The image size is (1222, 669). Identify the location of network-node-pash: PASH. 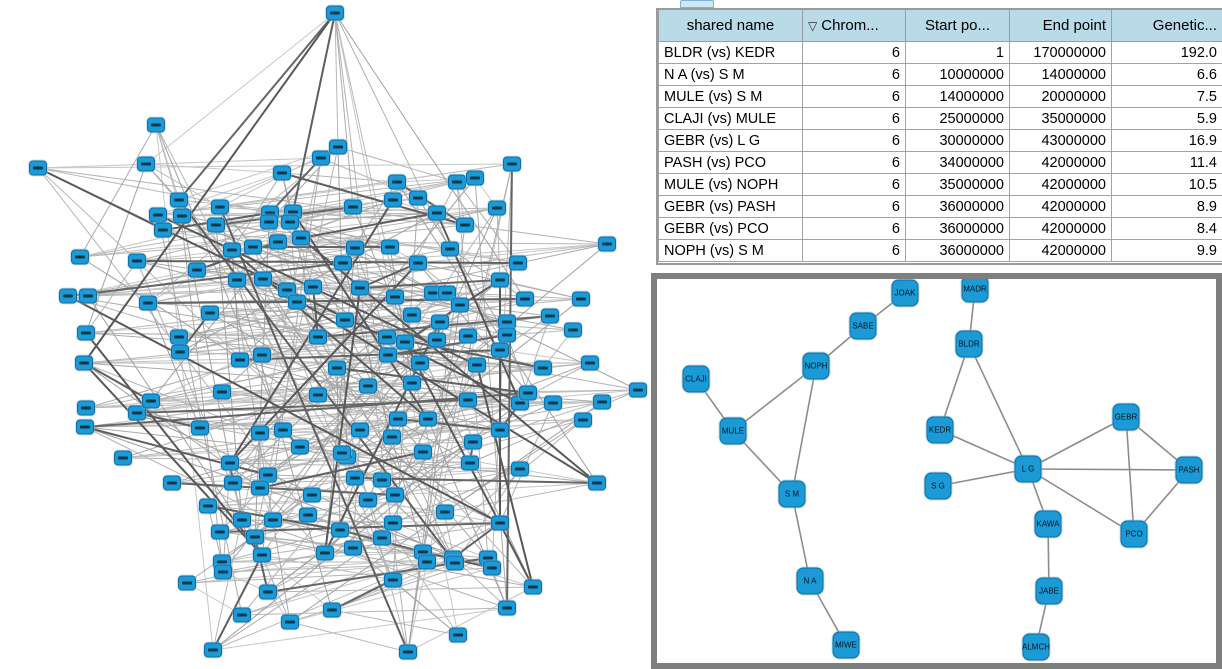
(1189, 470).